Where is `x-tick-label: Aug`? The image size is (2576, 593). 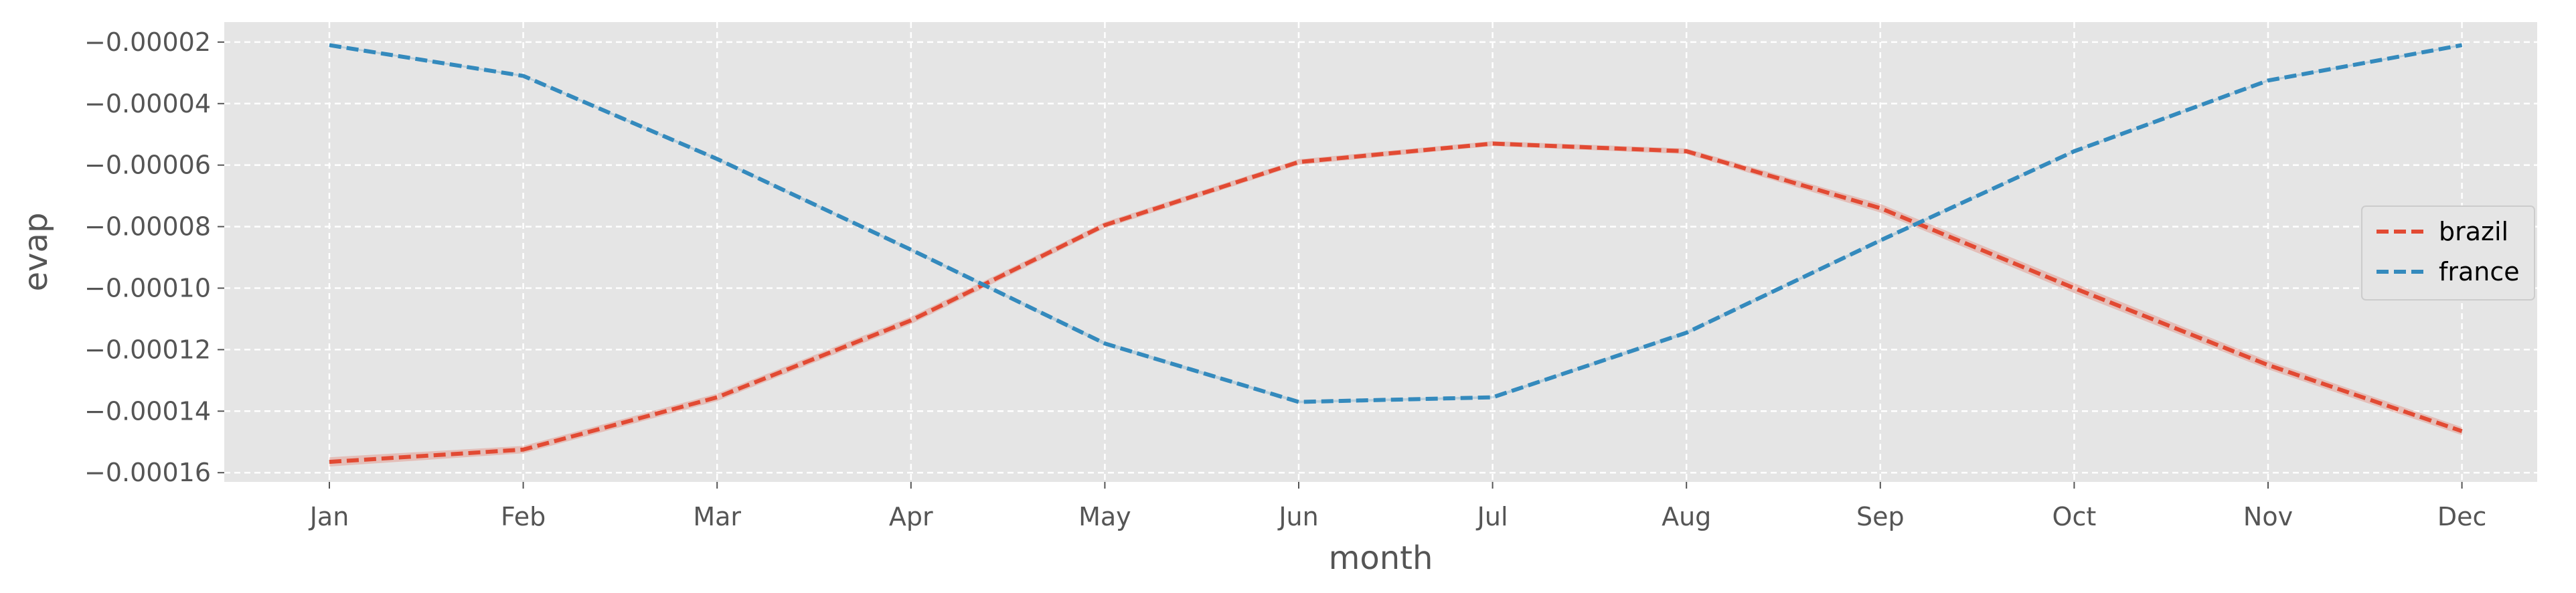 x-tick-label: Aug is located at coordinates (1687, 516).